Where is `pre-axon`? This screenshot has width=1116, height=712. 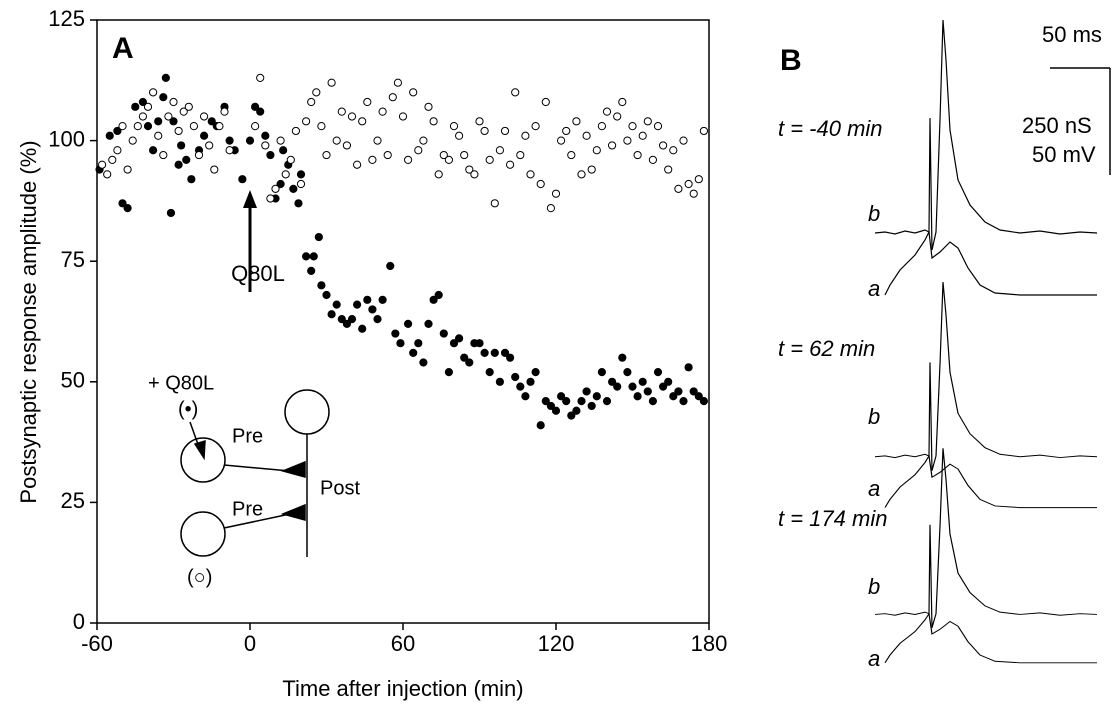
pre-axon is located at coordinates (257, 521).